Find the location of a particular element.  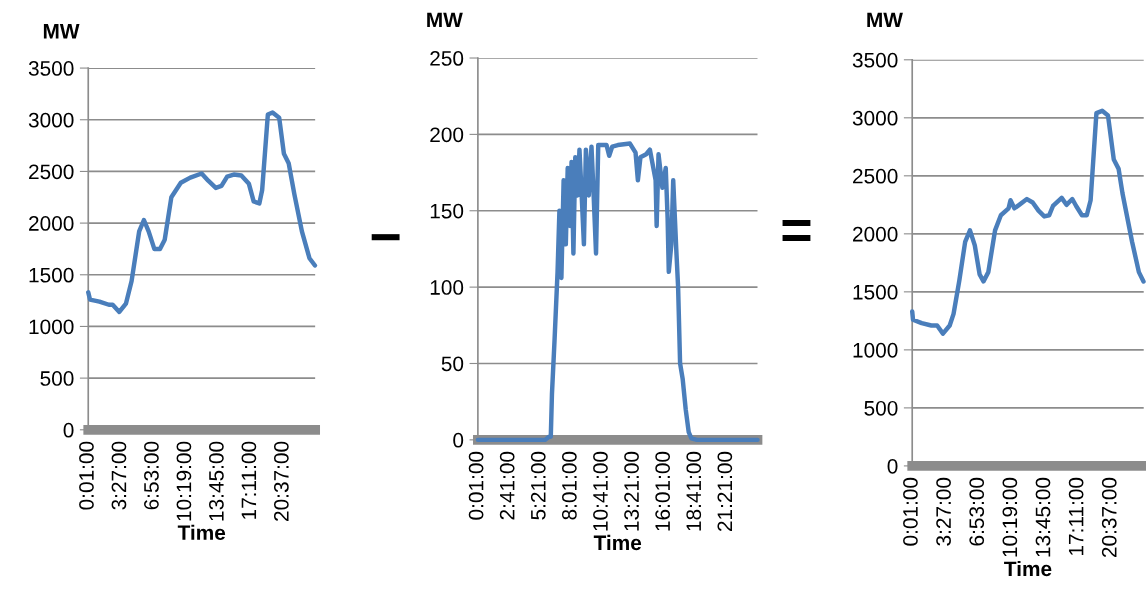

y-tick-label: 150 is located at coordinates (447, 211).